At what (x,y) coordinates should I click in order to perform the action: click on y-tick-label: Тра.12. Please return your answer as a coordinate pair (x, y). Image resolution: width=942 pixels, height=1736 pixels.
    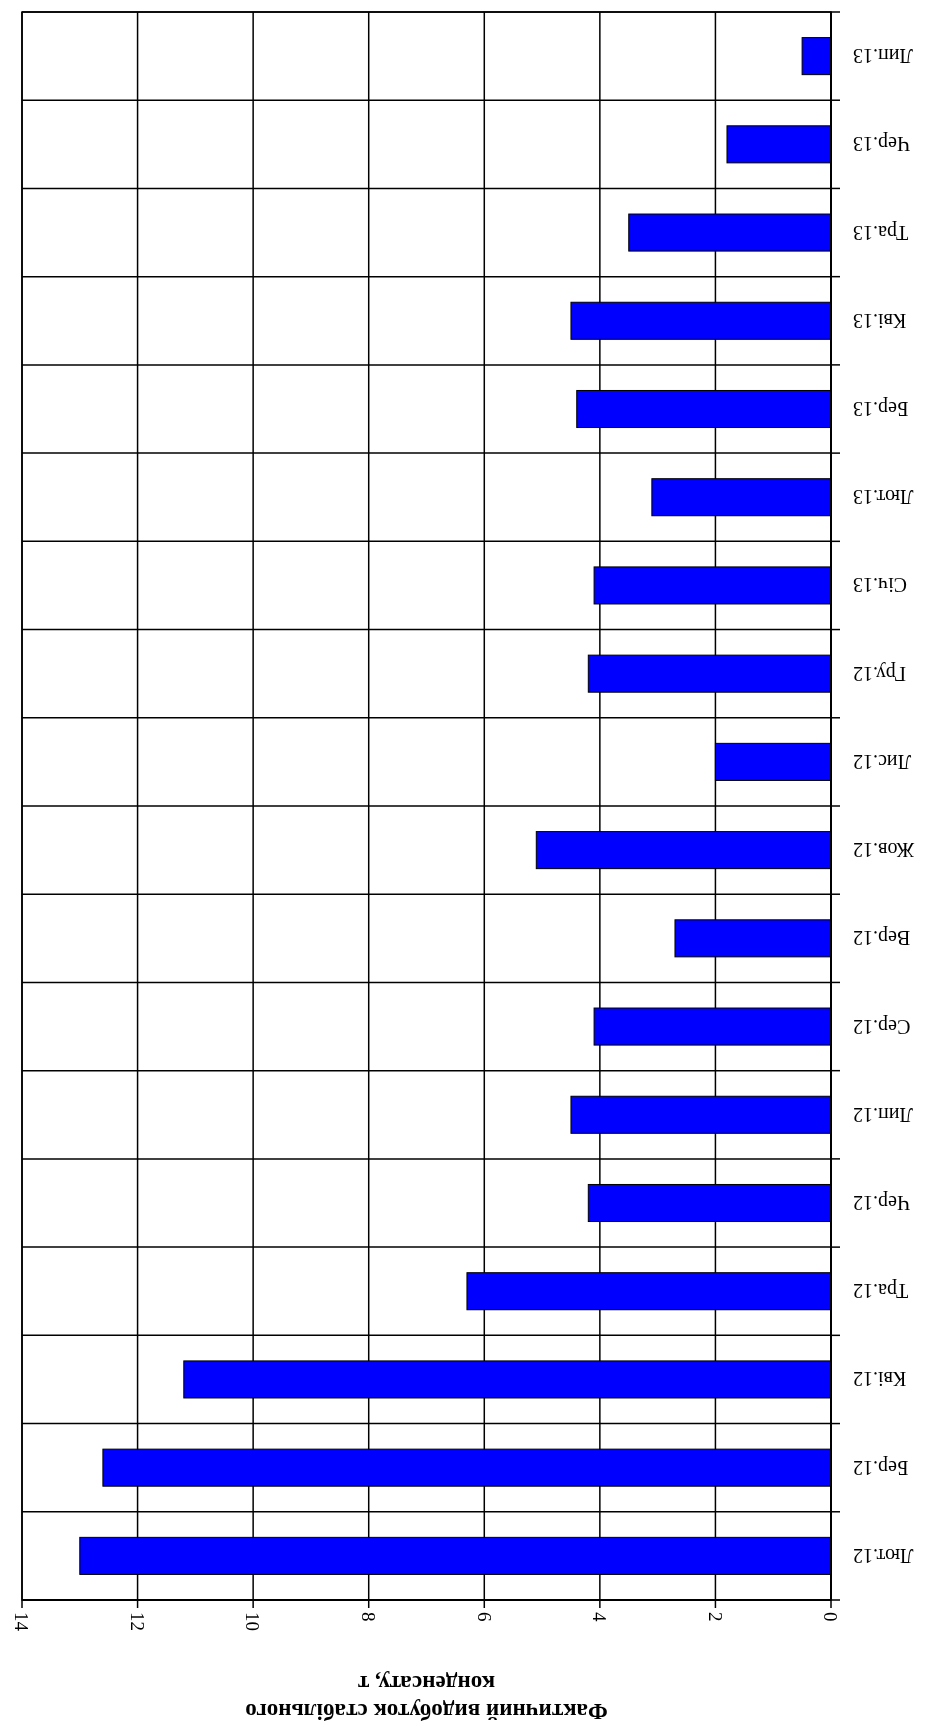
    Looking at the image, I should click on (881, 1291).